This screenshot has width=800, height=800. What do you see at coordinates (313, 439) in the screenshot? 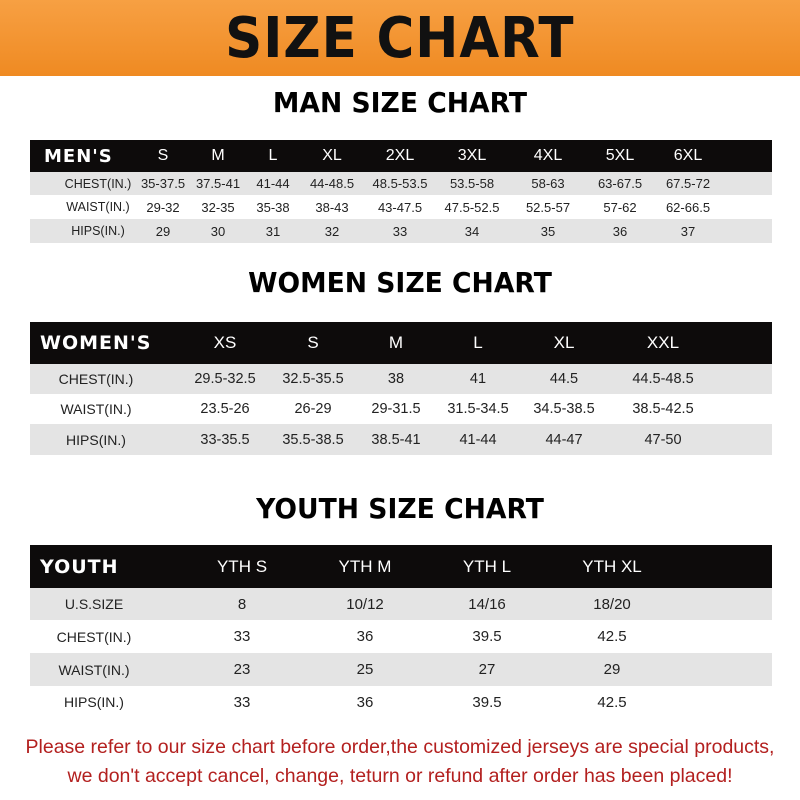
I see `table-cell: 35.5-38.5` at bounding box center [313, 439].